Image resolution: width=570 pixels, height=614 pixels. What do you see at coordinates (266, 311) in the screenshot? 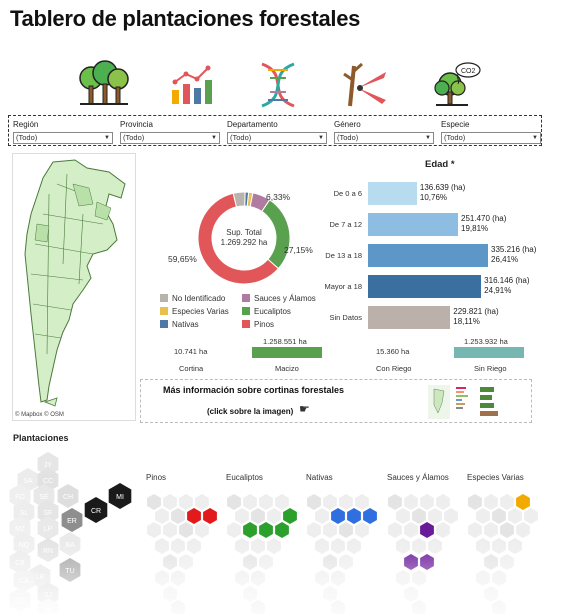
I see `legend-item: Eucaliptos` at bounding box center [266, 311].